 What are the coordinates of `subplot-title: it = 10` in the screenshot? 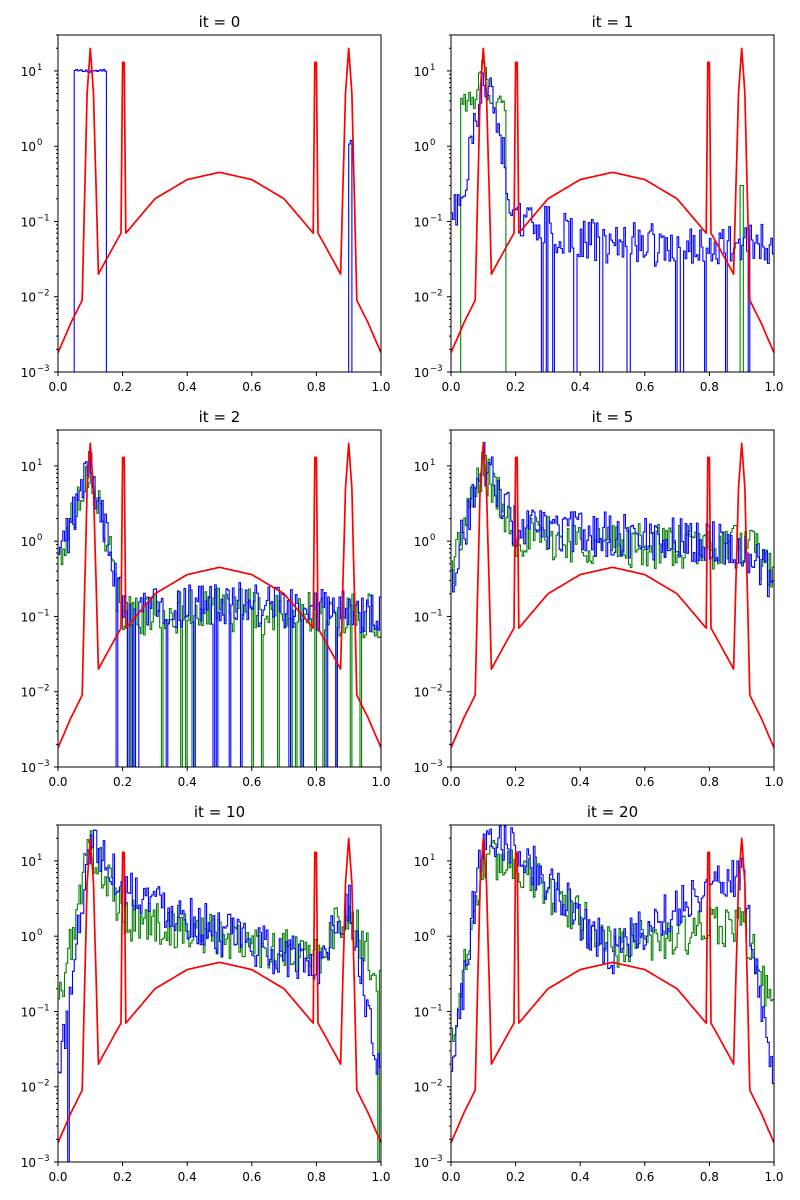 It's located at (219, 812).